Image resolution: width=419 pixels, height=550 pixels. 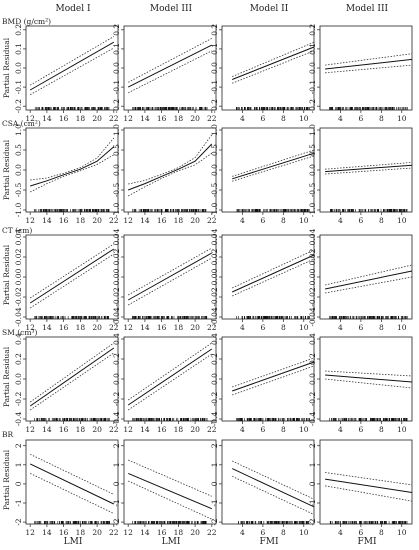 I want to click on panel-csa-col1: -1.0 -0.5 0.0 0.5 1.0 12 14 16 18 20 22, so click(x=66, y=174).